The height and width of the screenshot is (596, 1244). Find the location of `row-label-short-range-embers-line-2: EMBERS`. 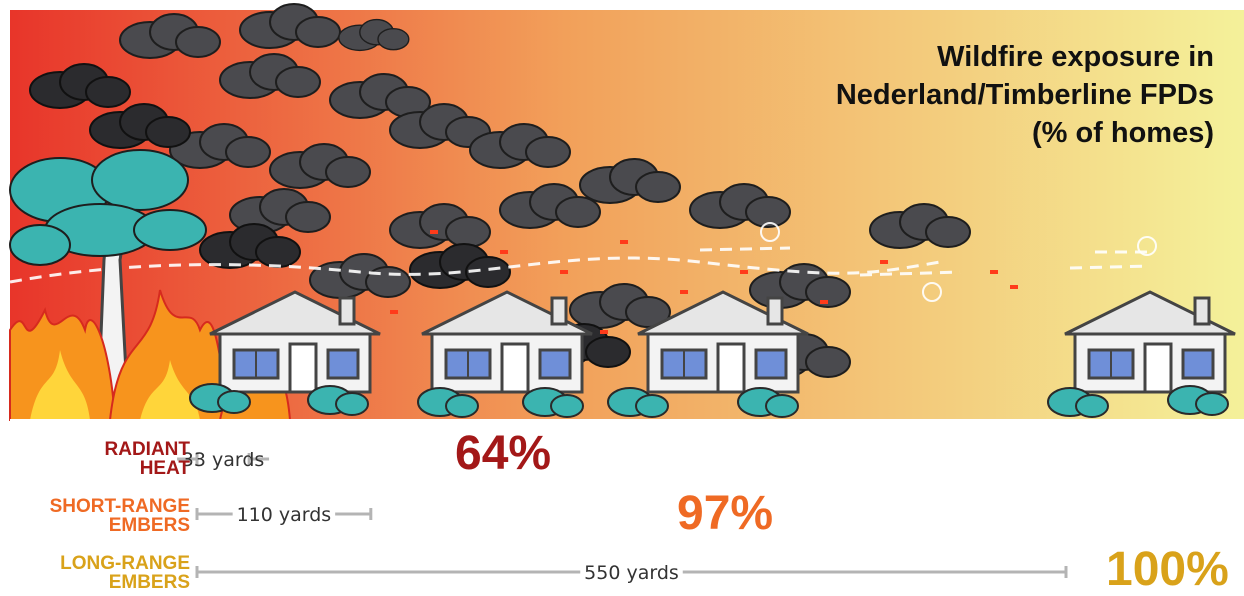

row-label-short-range-embers-line-2: EMBERS is located at coordinates (149, 525).